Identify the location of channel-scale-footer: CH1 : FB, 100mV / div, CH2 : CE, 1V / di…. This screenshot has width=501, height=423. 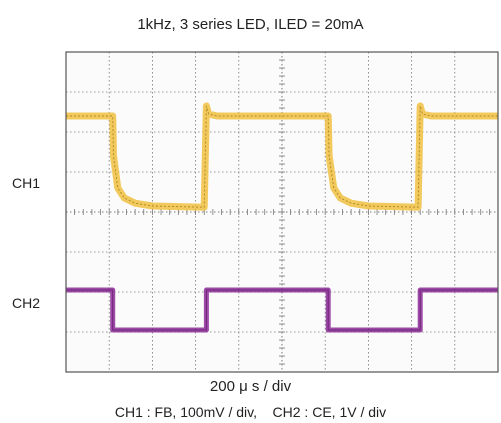
(250, 412).